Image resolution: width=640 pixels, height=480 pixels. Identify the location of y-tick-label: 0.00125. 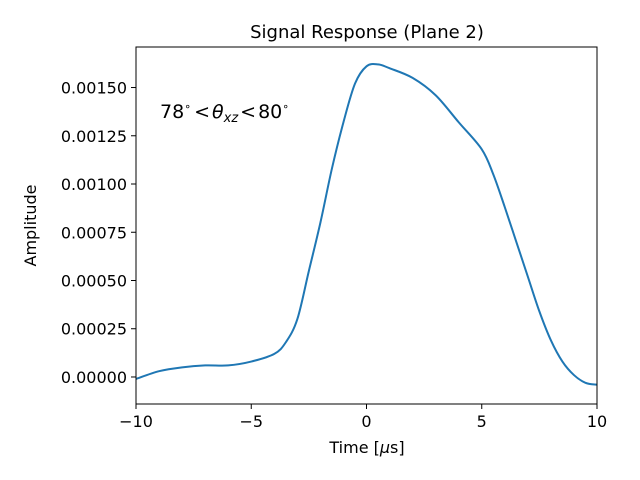
(94, 136).